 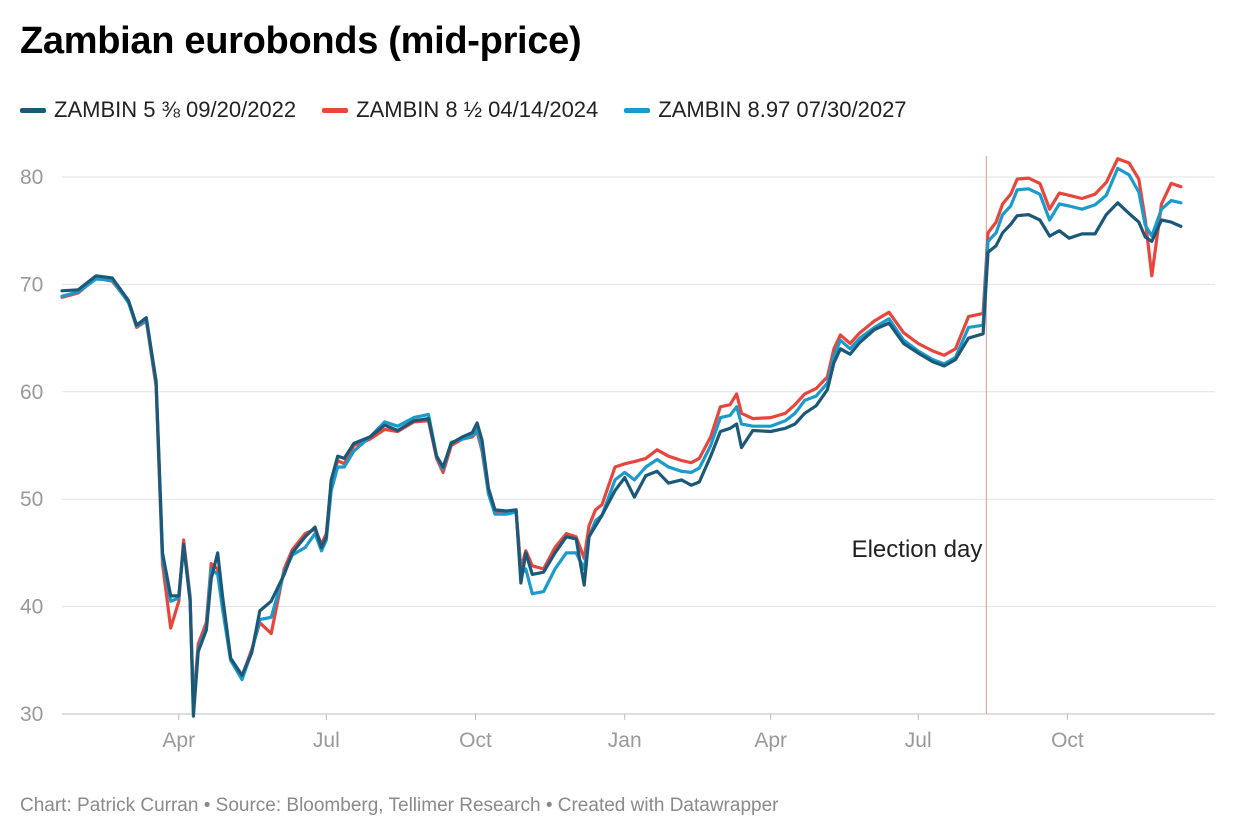 I want to click on x-tick-label-2: Oct, so click(x=475, y=740).